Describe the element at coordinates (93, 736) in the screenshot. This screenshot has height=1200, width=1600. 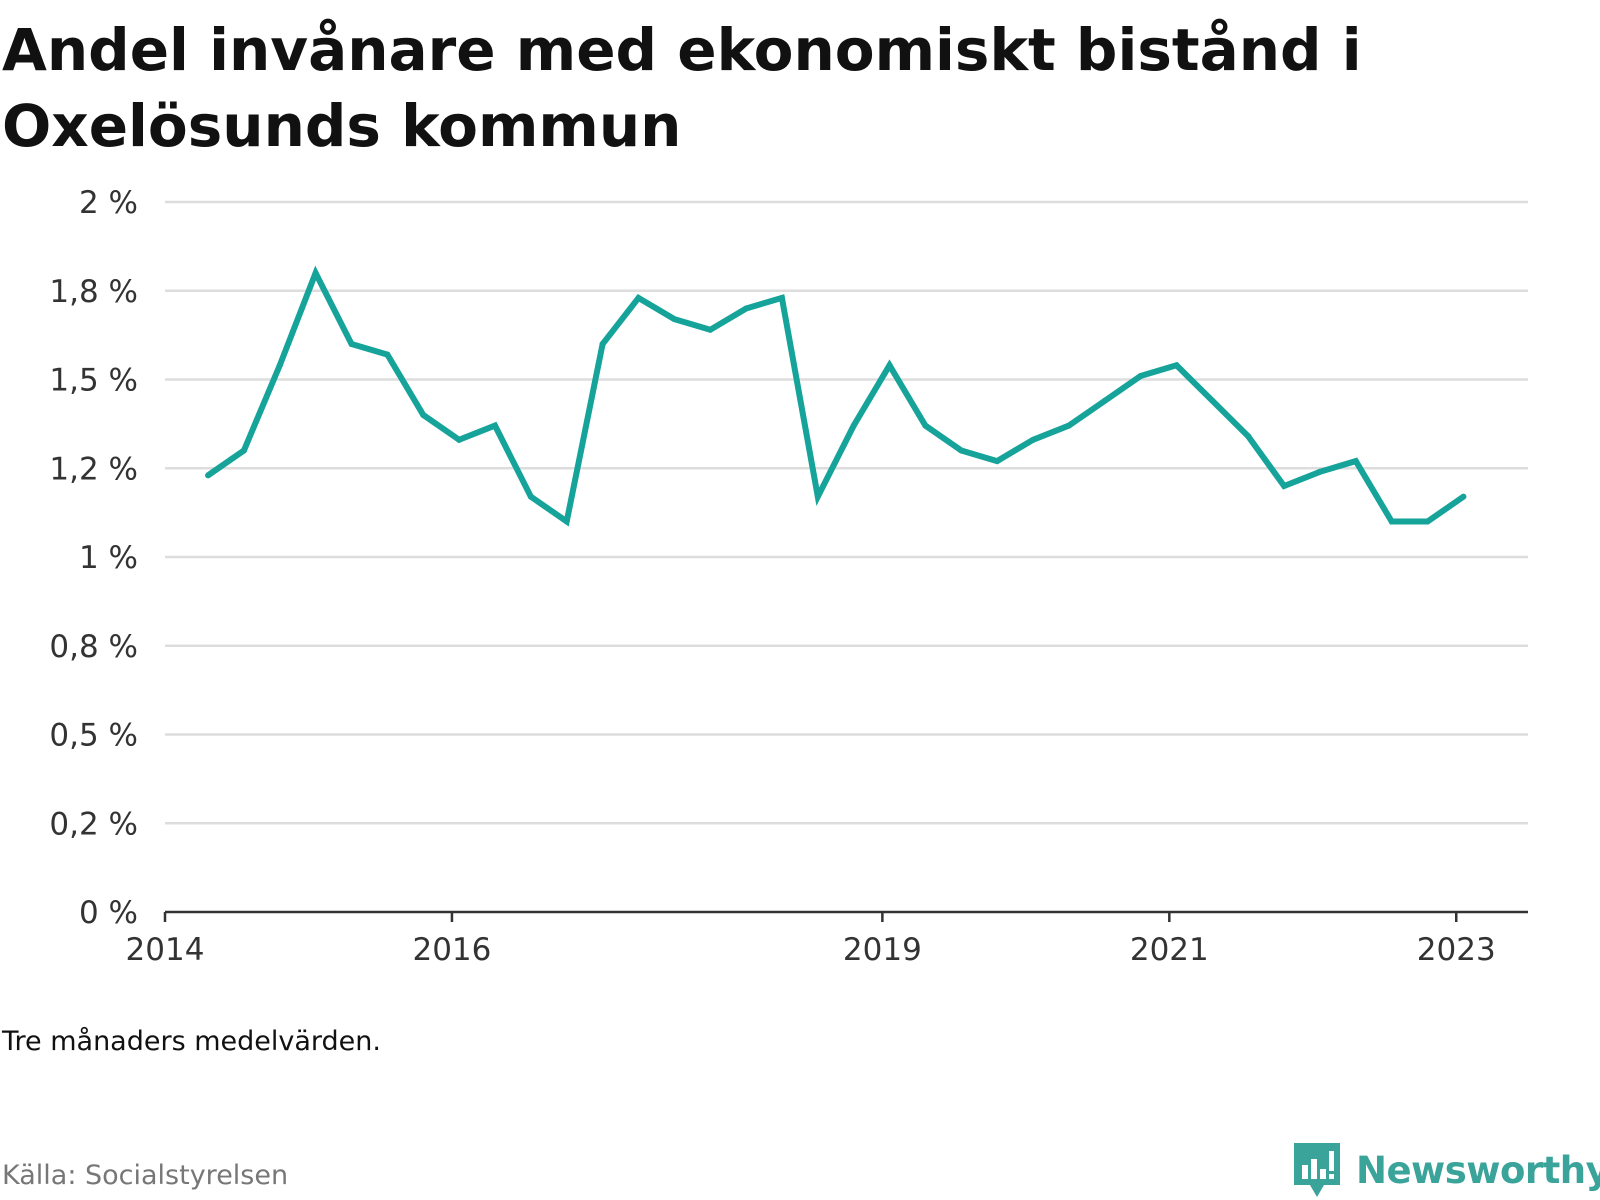
I see `y-tick-label: 0,5 %` at that location.